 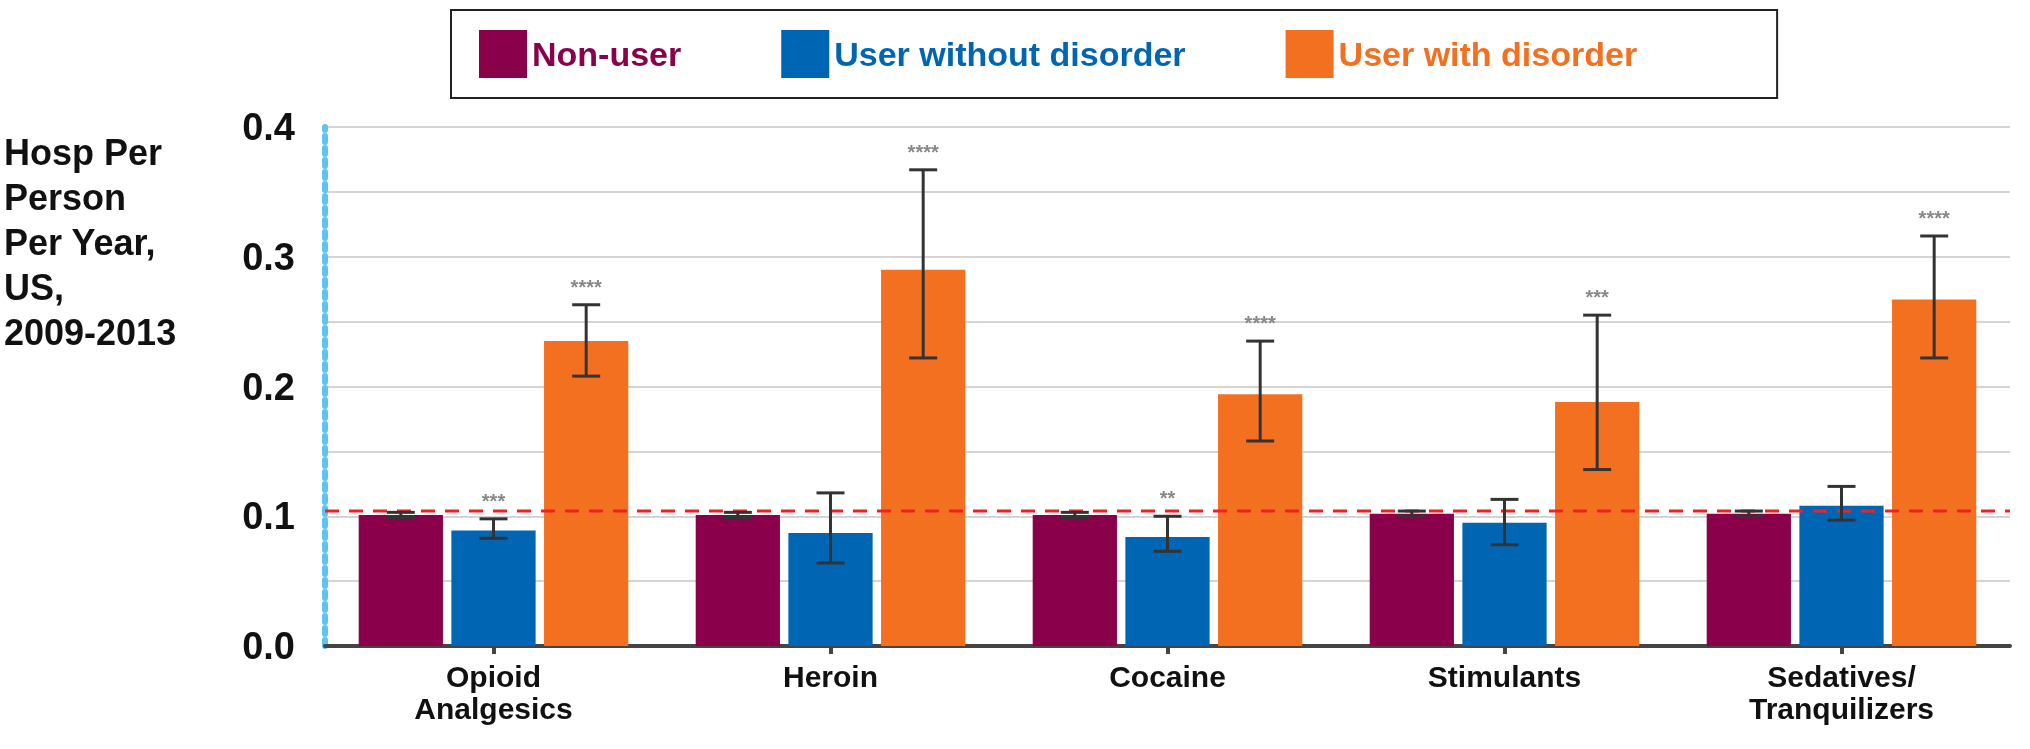 I want to click on y-axis-title: Hosp Per Person Per Year, US, 2009-2013, so click(x=90, y=242).